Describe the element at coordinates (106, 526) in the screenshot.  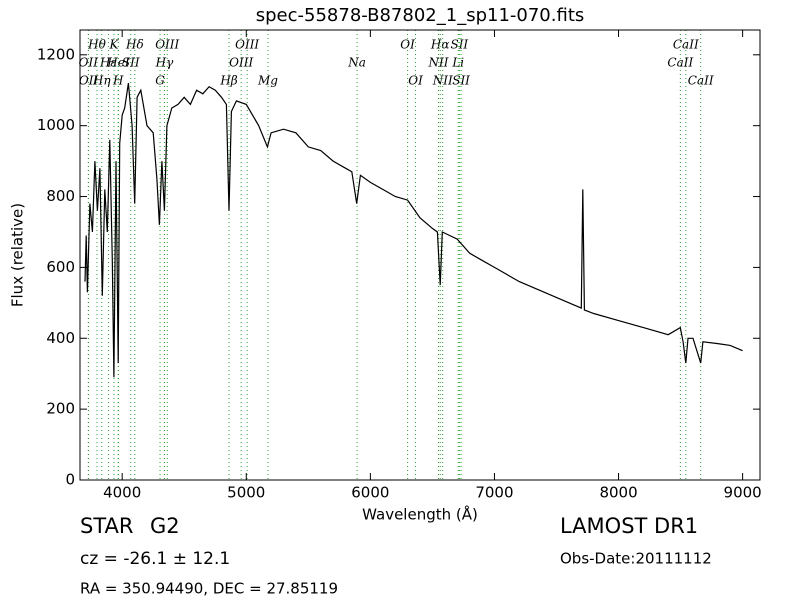
I see `object-class: STAR` at that location.